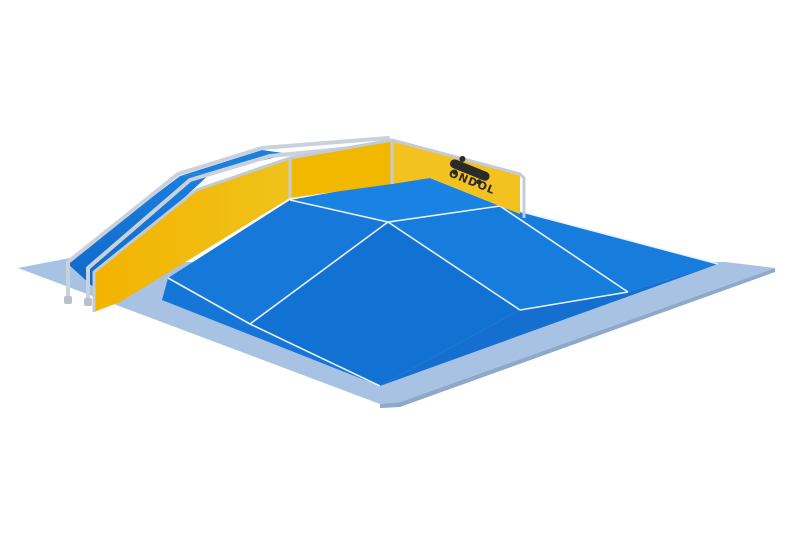 This screenshot has width=800, height=533. I want to click on ramp-face-near-flat, so click(271, 332).